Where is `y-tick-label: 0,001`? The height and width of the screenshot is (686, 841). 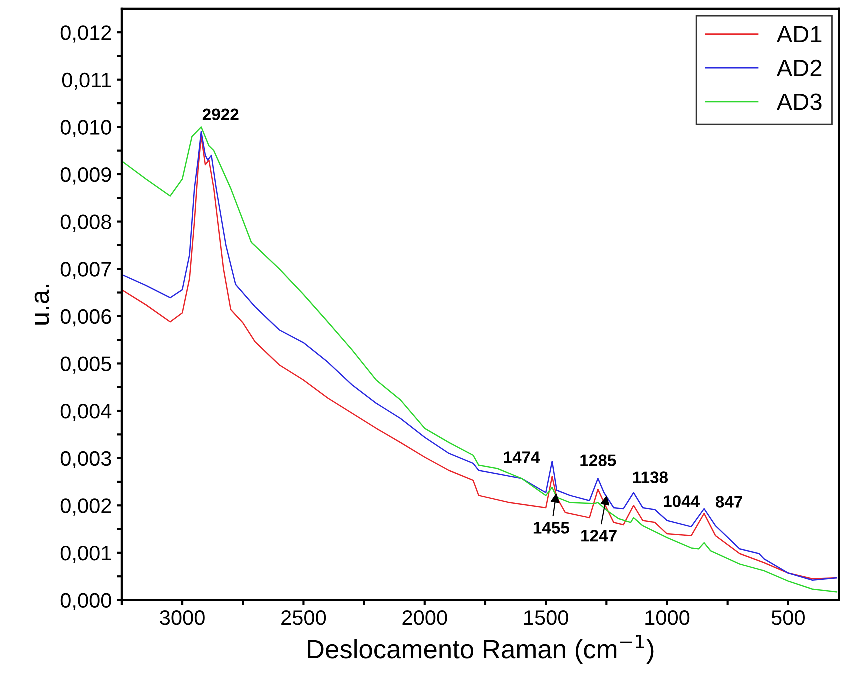
y-tick-label: 0,001 is located at coordinates (86, 555).